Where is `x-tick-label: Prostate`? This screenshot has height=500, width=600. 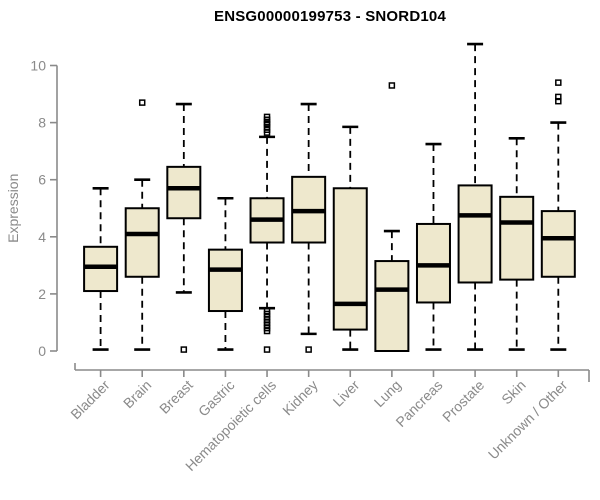 x-tick-label: Prostate is located at coordinates (463, 401).